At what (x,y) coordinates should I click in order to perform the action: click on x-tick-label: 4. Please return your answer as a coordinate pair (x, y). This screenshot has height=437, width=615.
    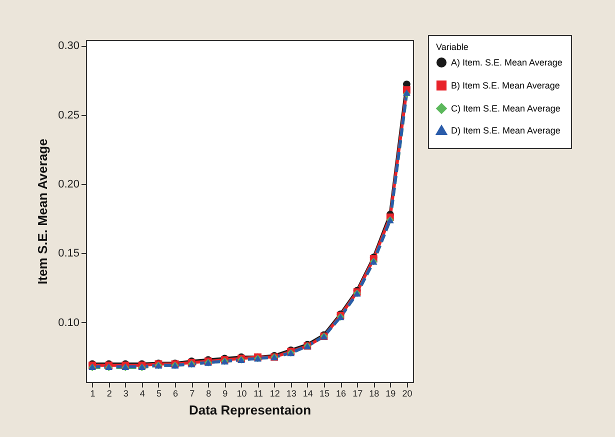
    Looking at the image, I should click on (142, 393).